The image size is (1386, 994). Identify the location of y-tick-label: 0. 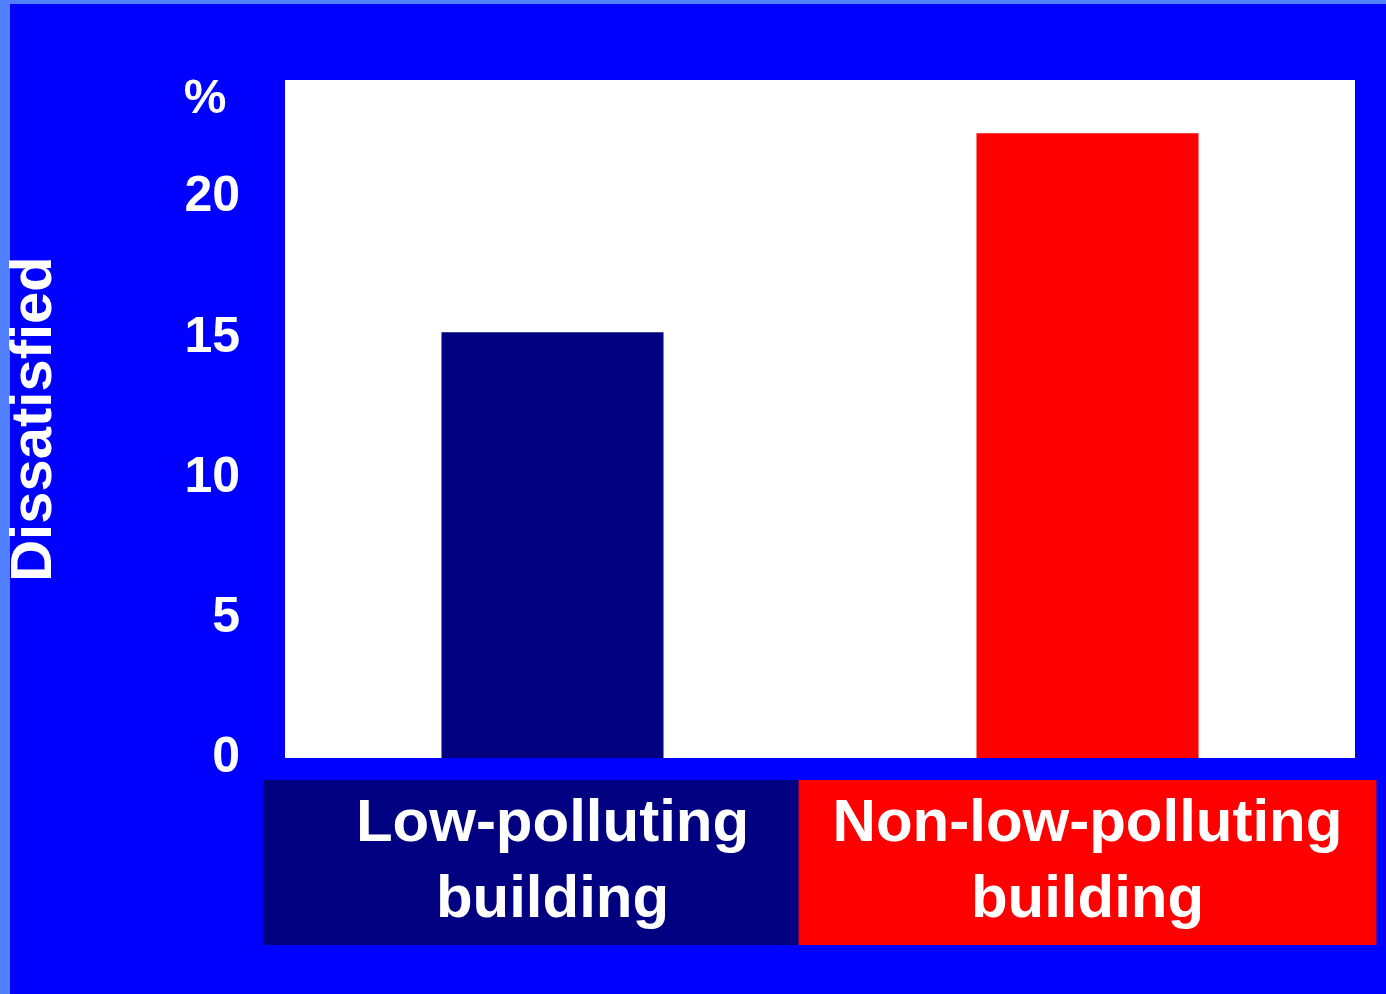
(226, 754).